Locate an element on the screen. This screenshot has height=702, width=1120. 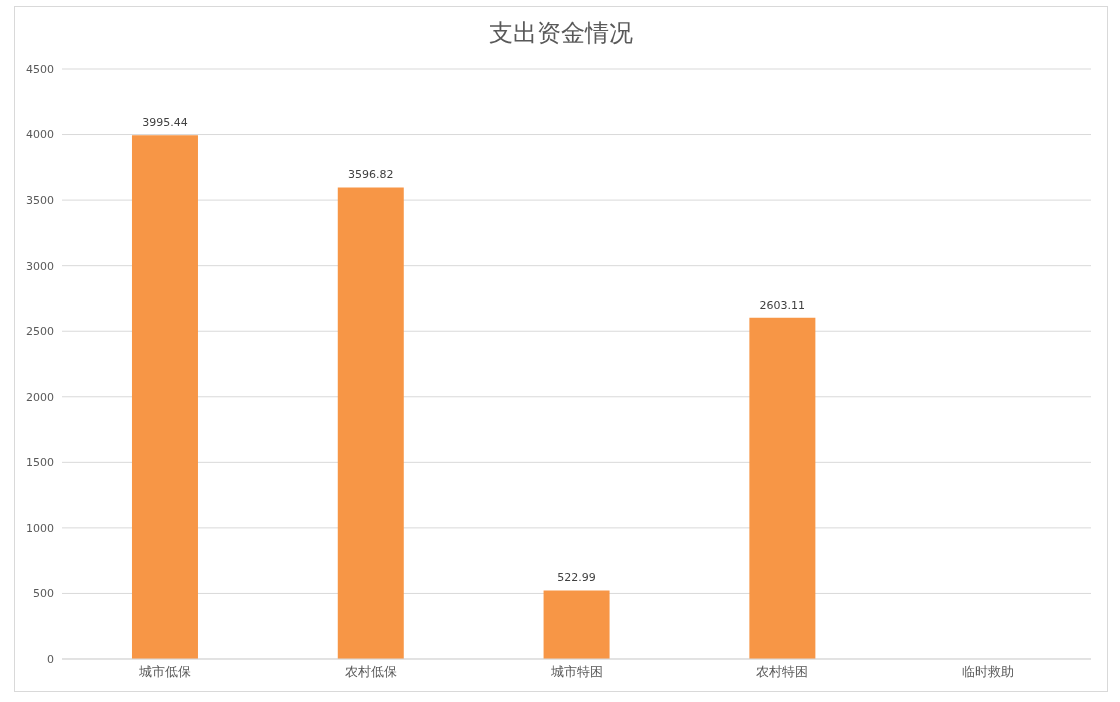
y-tick-label: 4500 is located at coordinates (40, 69).